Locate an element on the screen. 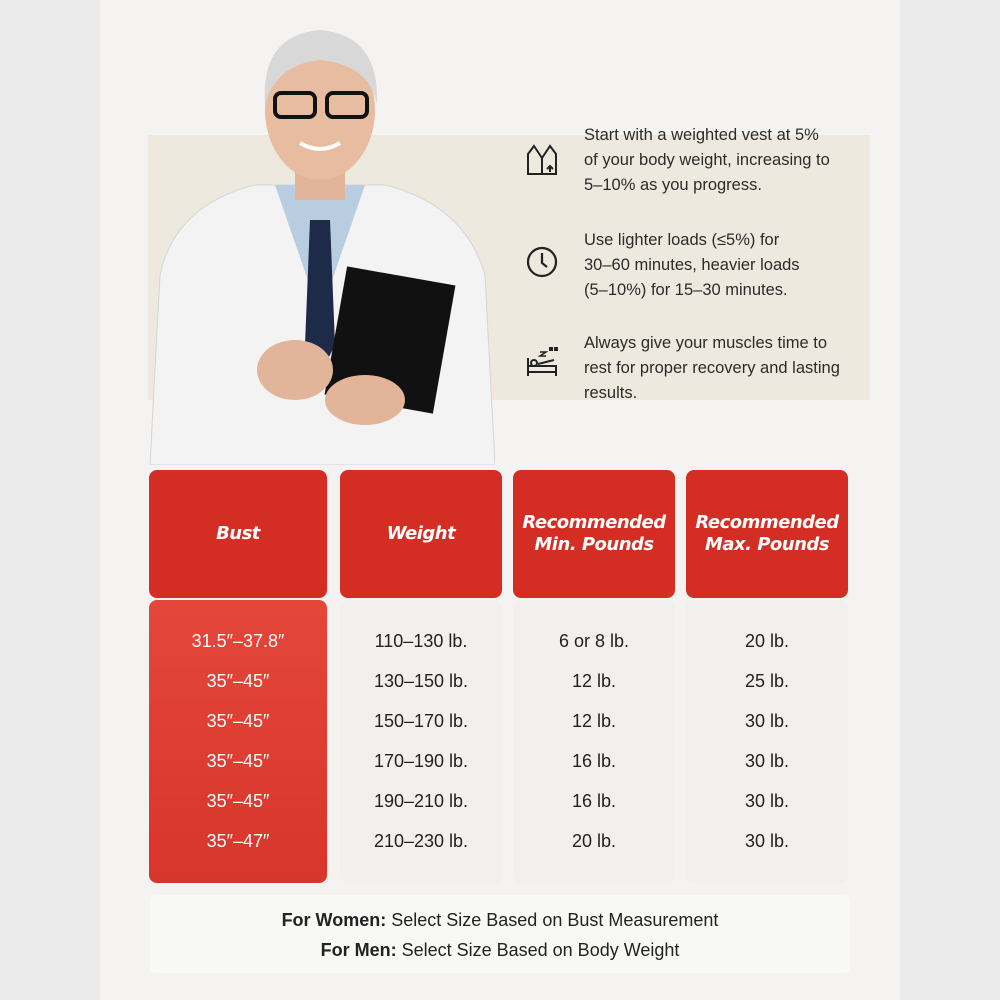  header-bust: Bust is located at coordinates (238, 534).